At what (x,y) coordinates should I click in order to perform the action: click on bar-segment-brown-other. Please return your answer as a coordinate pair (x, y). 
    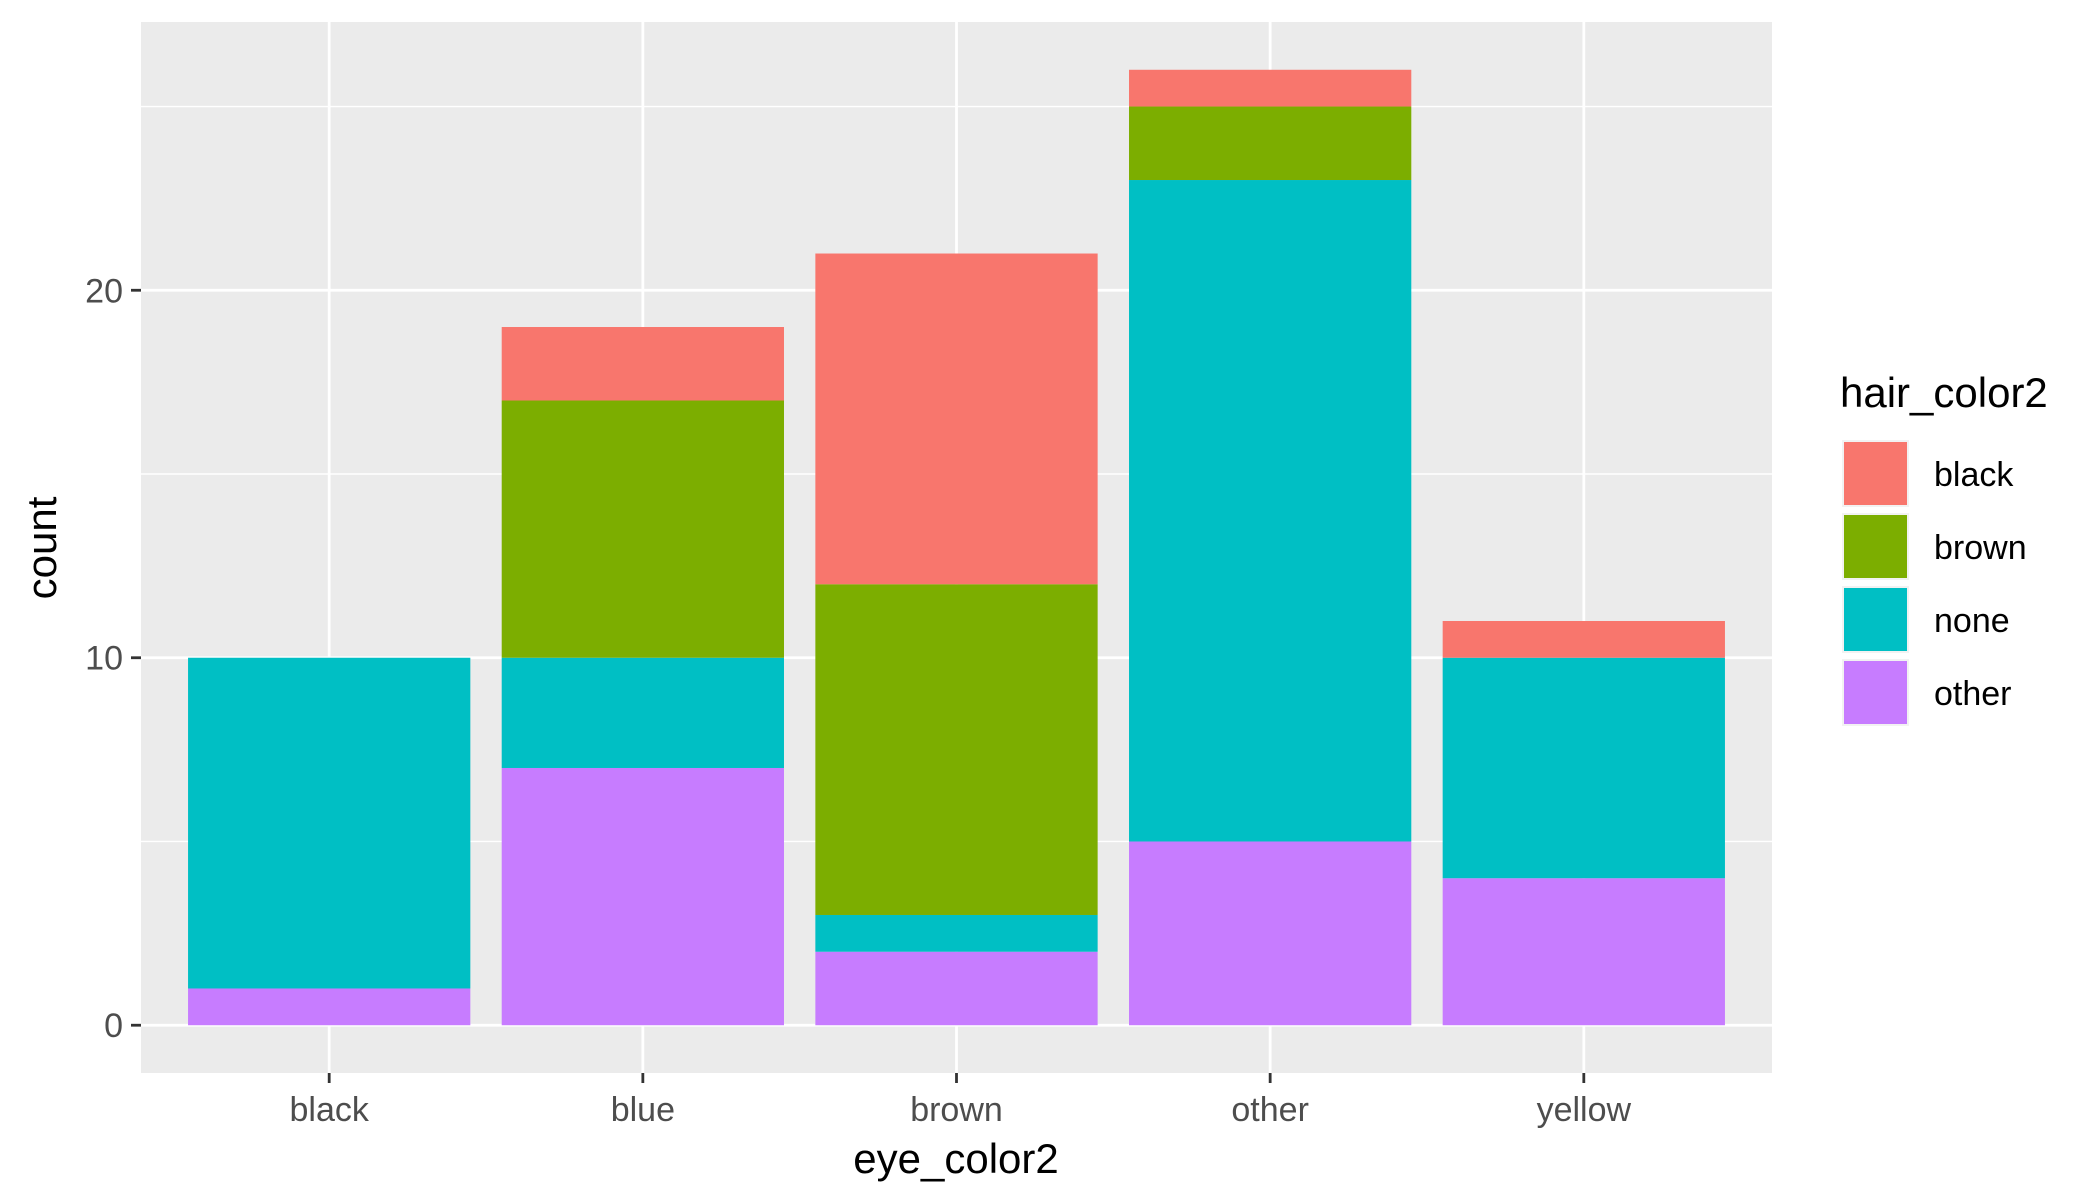
    Looking at the image, I should click on (956, 988).